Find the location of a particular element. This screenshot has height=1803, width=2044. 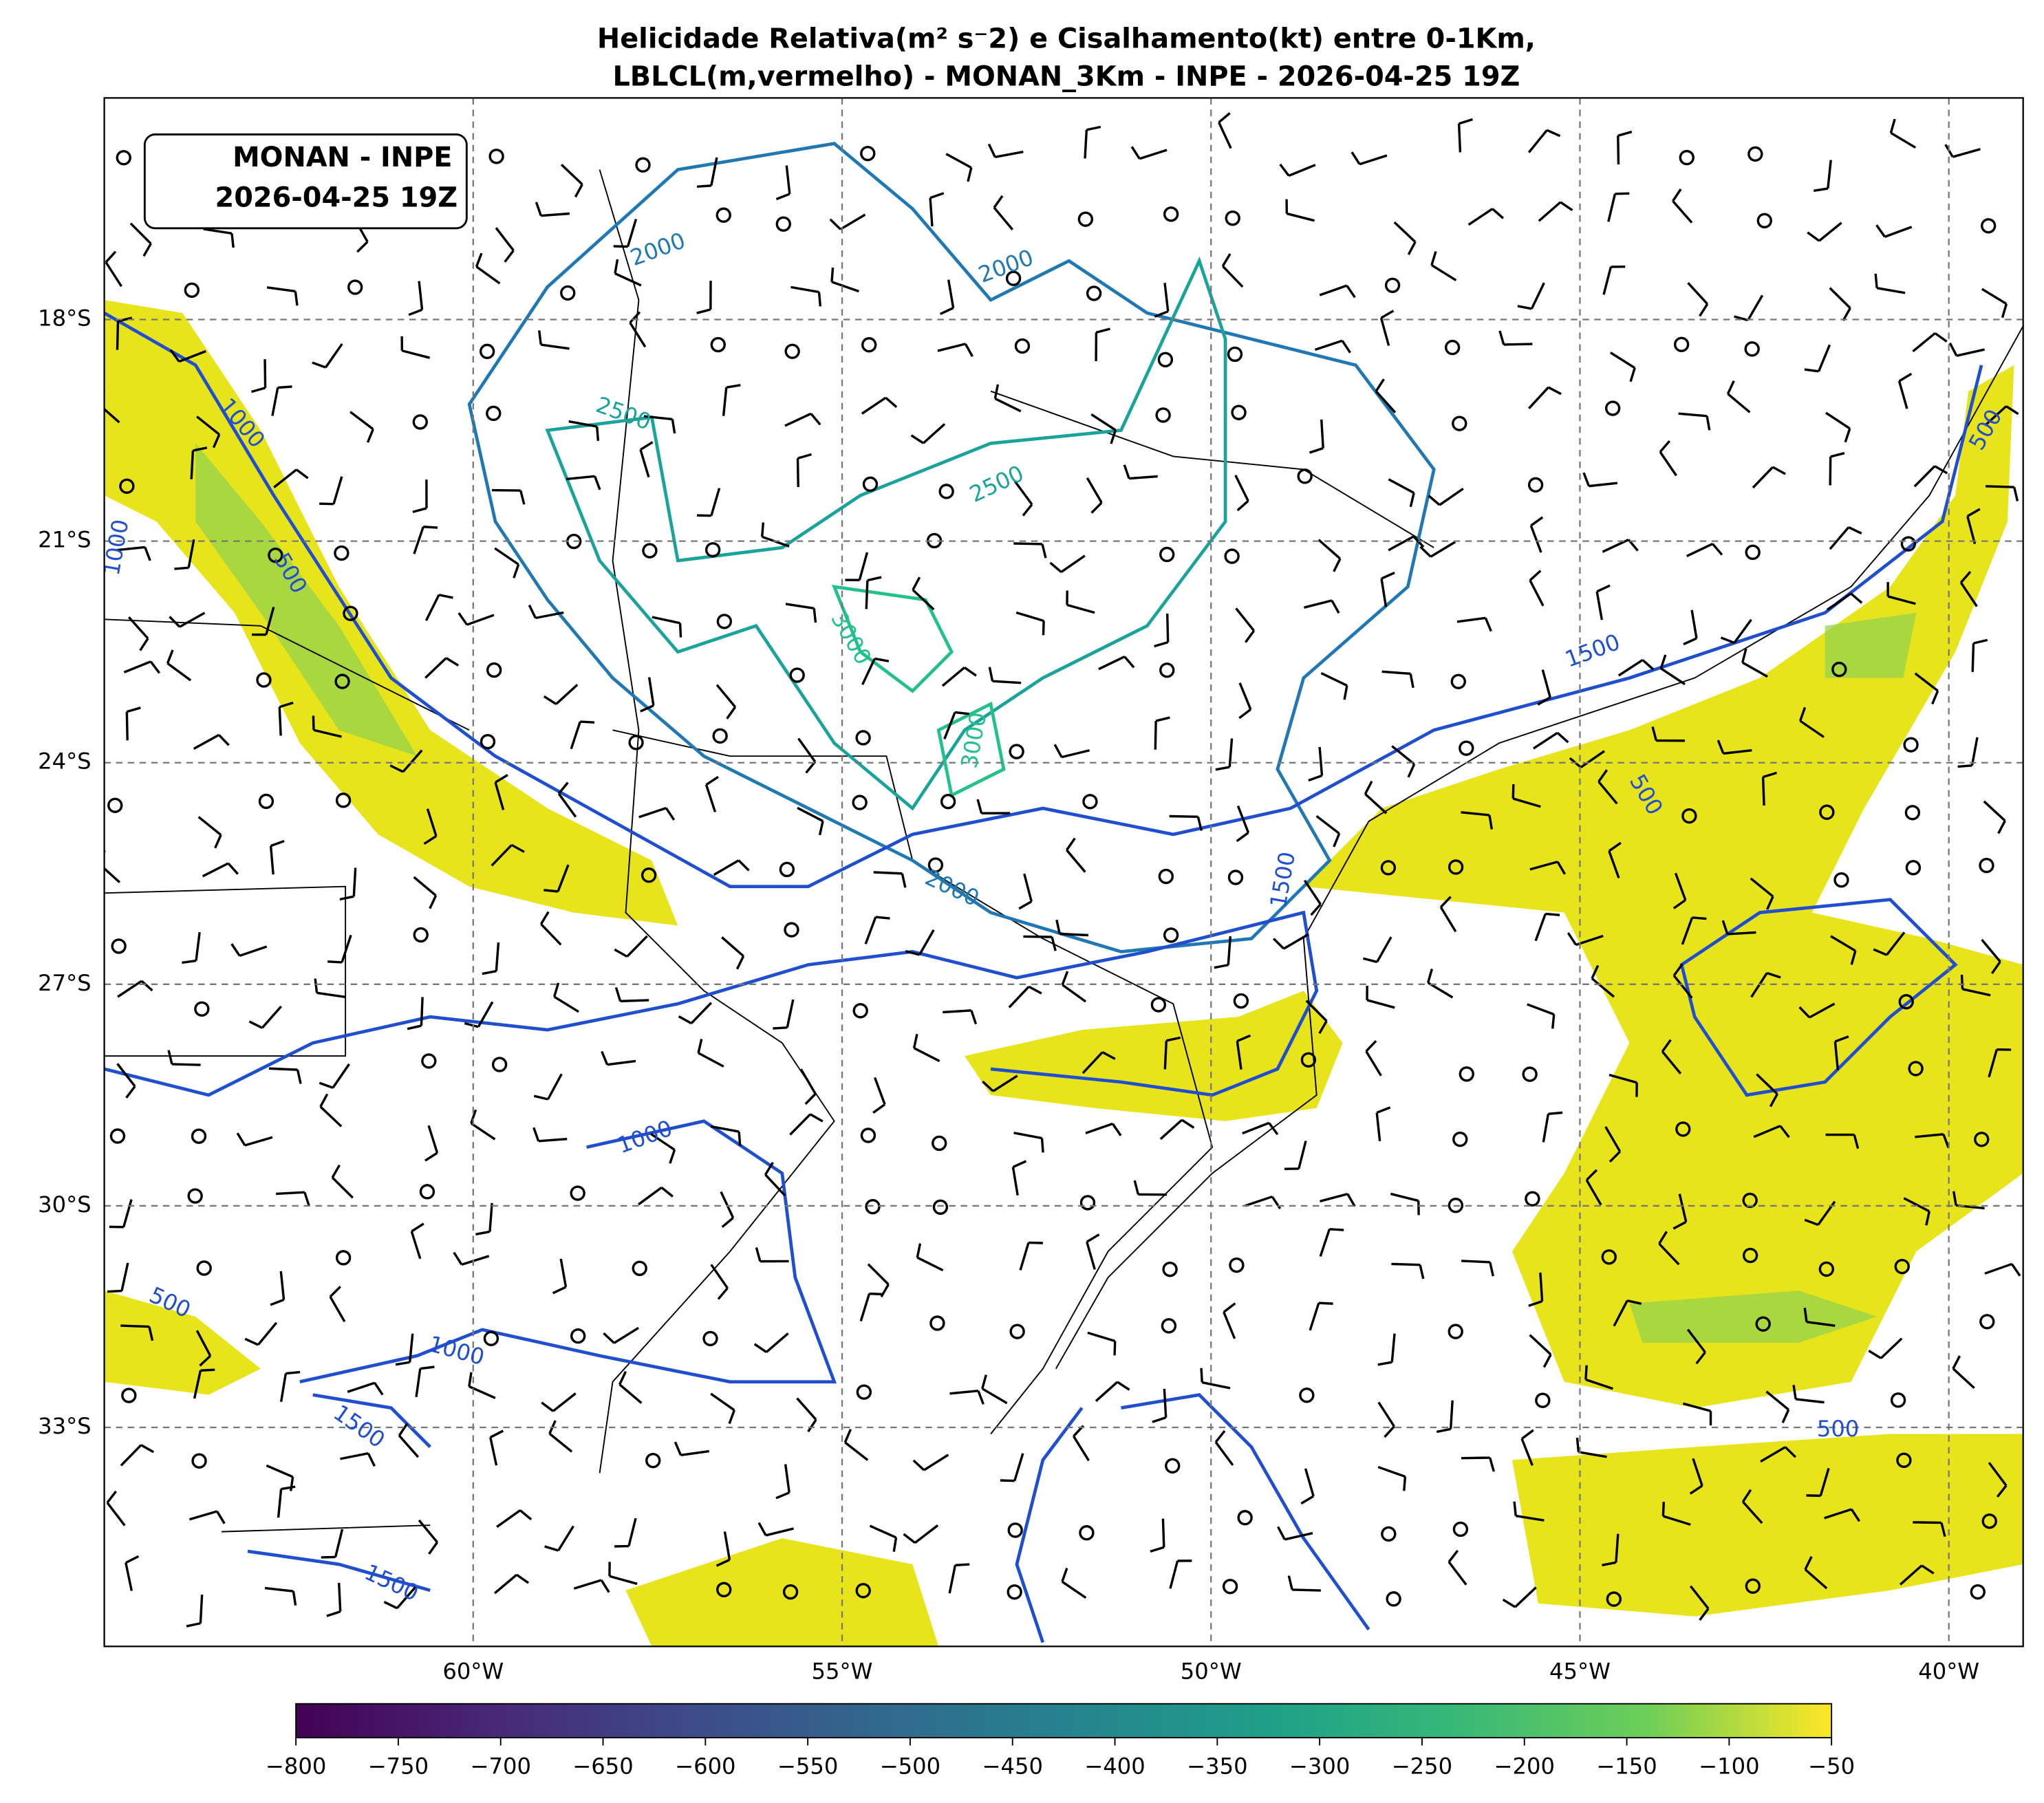

colorbar-tick-label: −700 is located at coordinates (500, 1766).